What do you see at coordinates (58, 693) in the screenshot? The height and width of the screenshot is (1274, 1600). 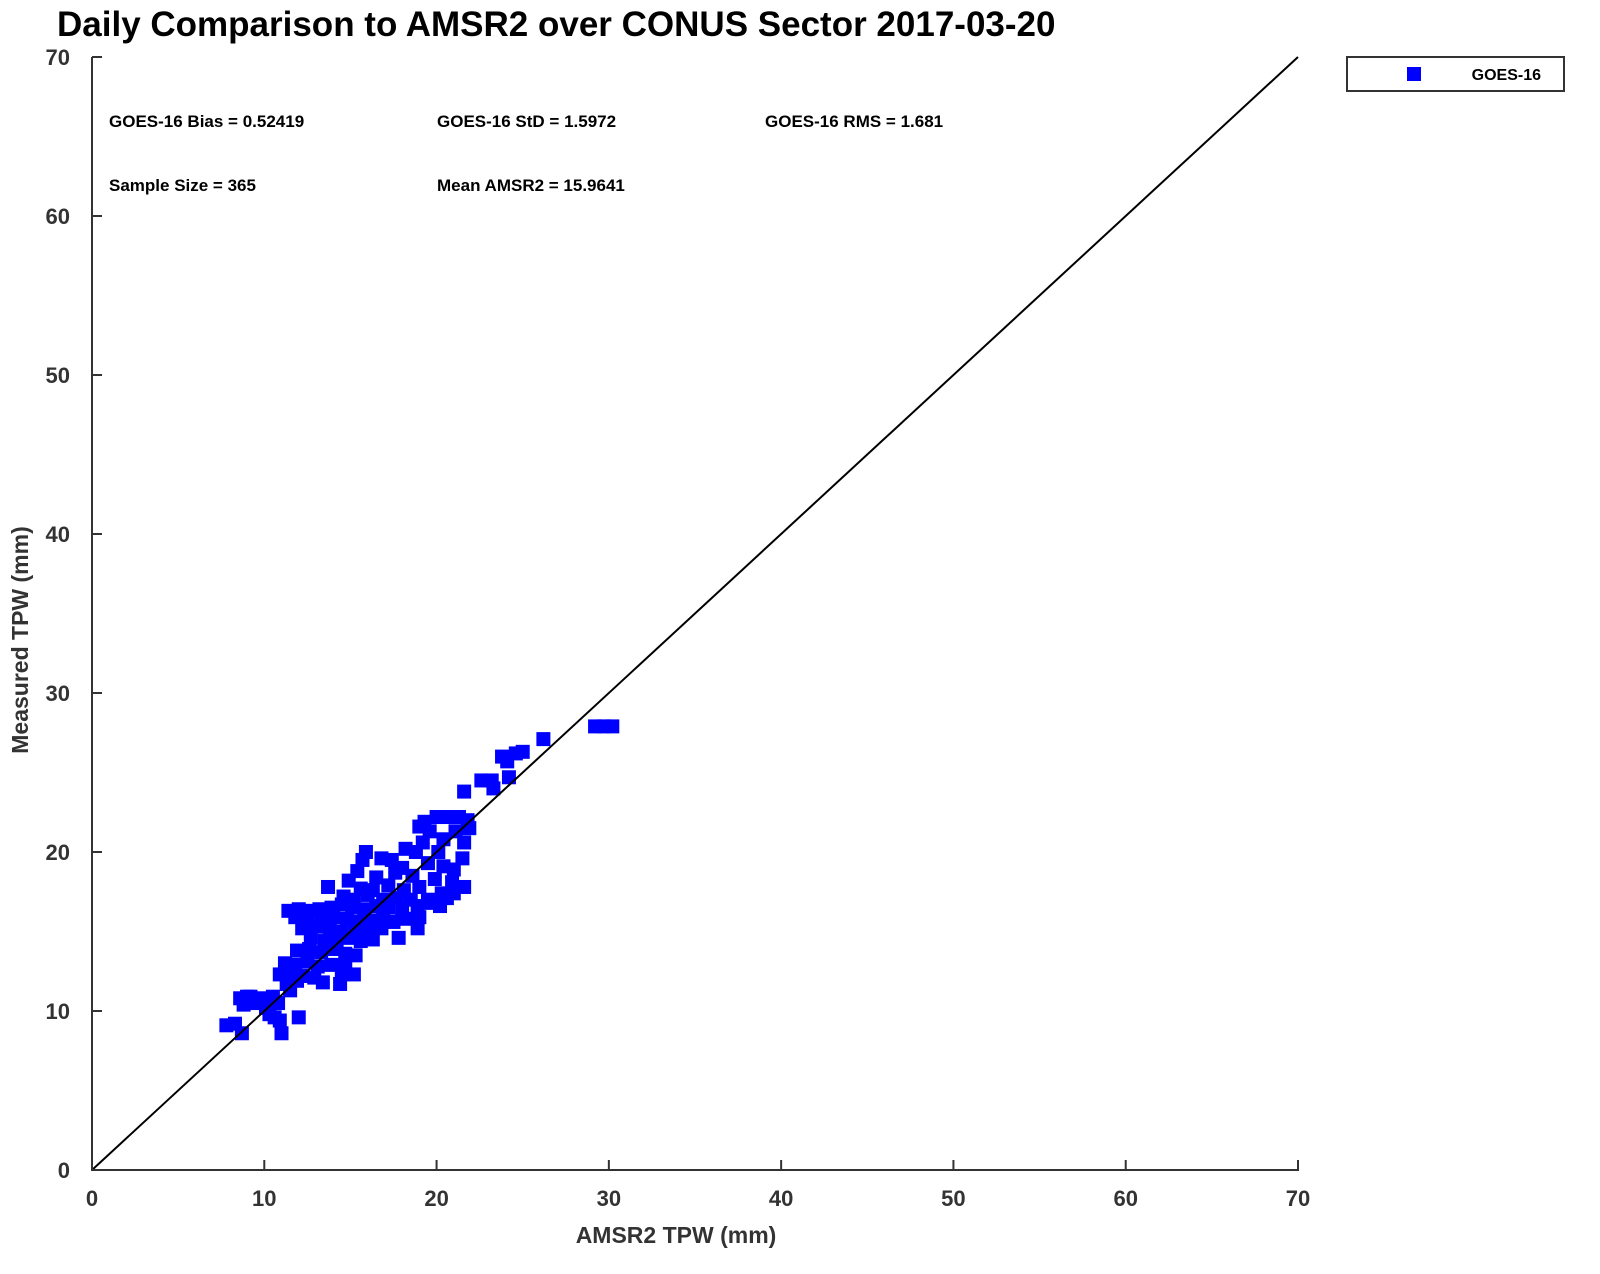 I see `y-tick-label: 30` at bounding box center [58, 693].